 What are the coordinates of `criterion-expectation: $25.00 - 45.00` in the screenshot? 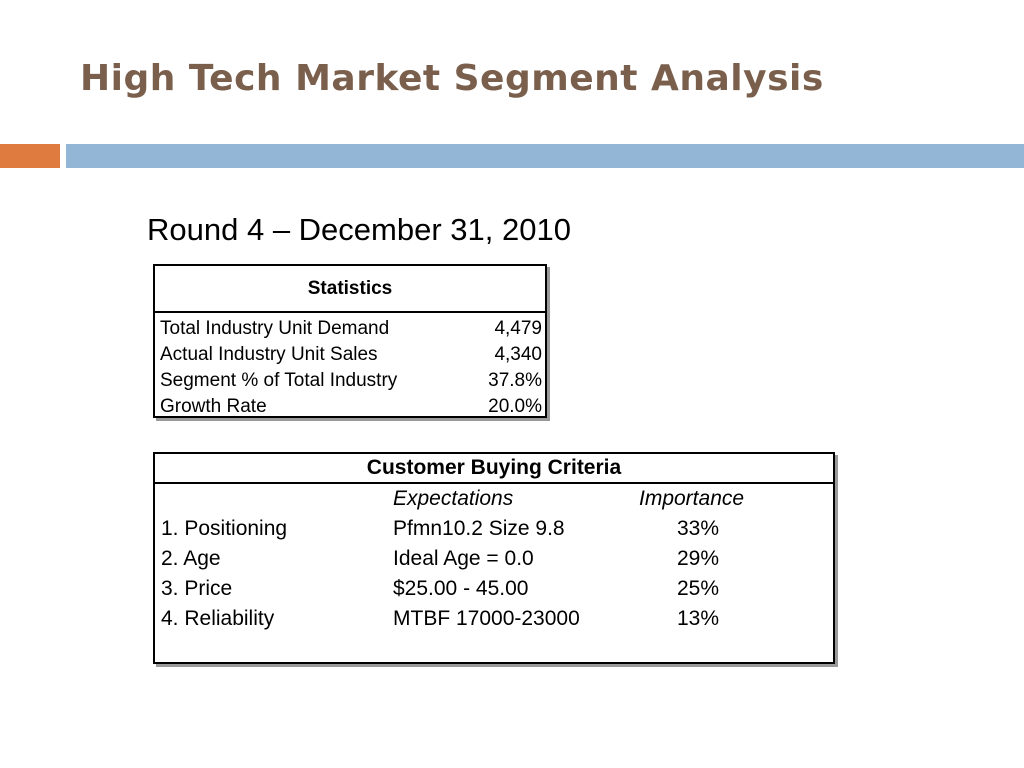 It's located at (461, 588).